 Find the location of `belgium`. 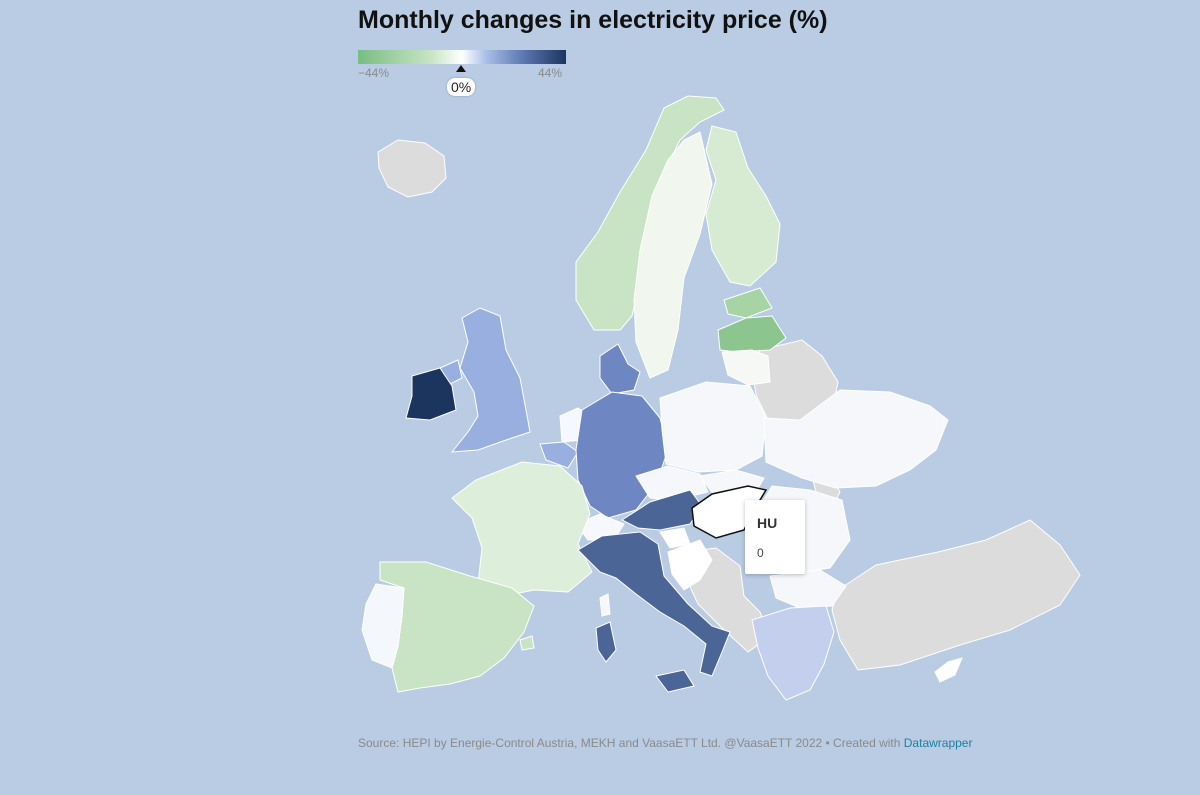

belgium is located at coordinates (559, 455).